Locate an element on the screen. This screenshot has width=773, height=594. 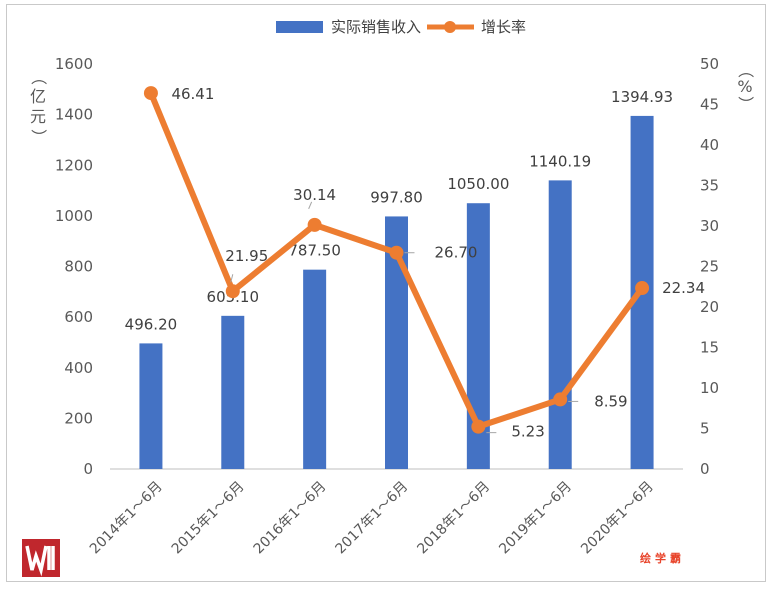
y-right-tick-label: 0 is located at coordinates (705, 469).